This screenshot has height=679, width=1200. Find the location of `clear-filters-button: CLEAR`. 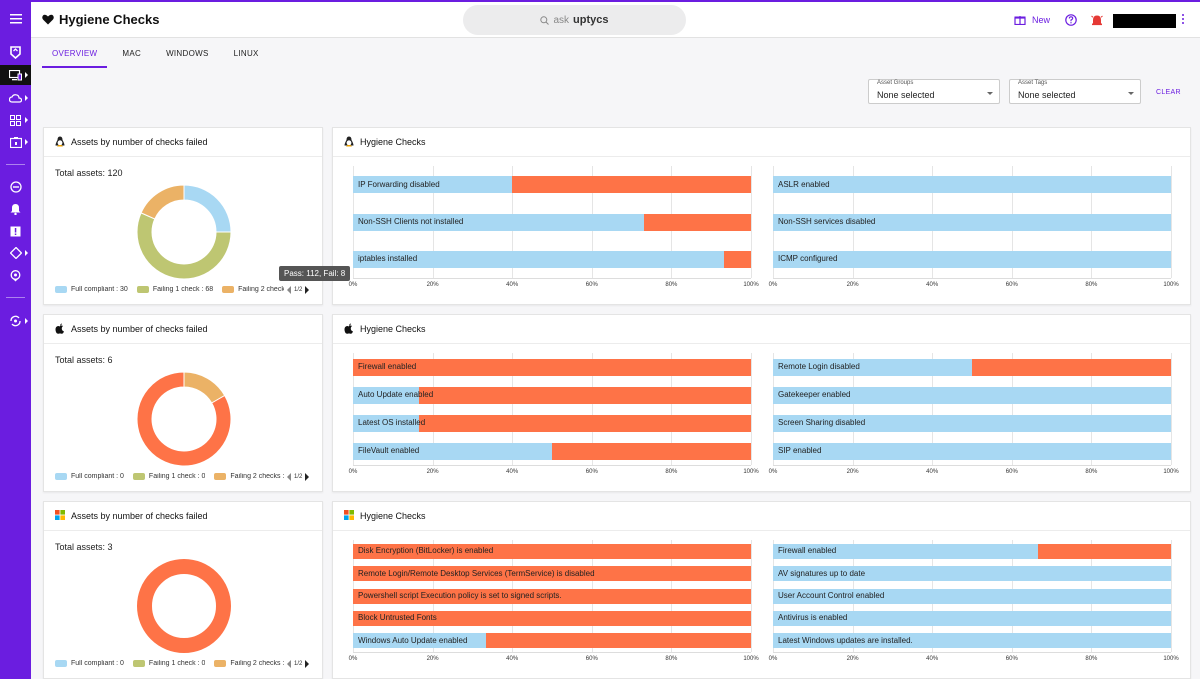

clear-filters-button: CLEAR is located at coordinates (1168, 92).